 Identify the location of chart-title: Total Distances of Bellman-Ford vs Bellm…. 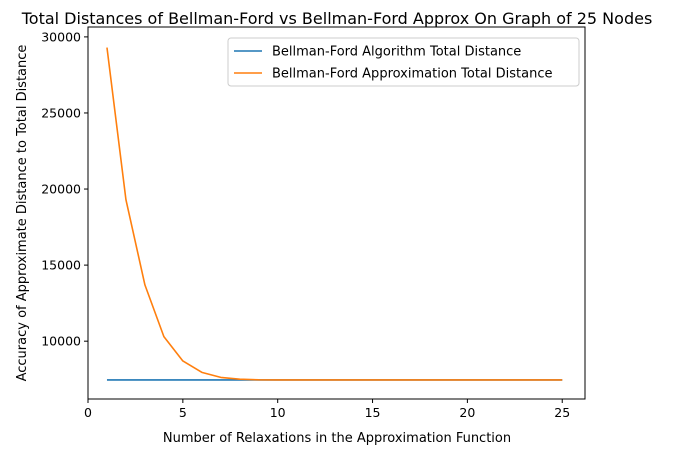
(337, 18).